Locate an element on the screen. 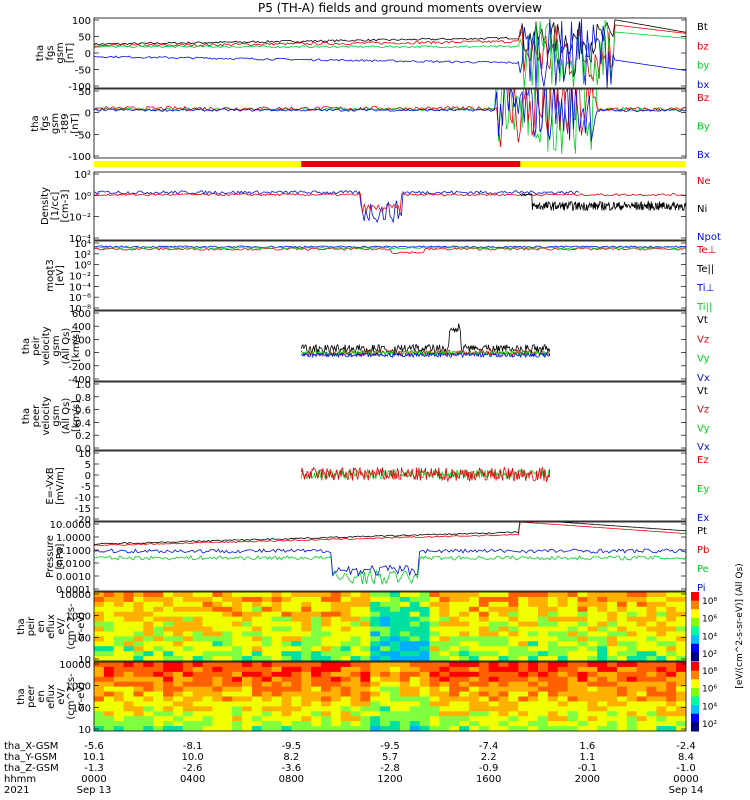 This screenshot has width=750, height=800. ylabel-line: eV/ is located at coordinates (61, 626).